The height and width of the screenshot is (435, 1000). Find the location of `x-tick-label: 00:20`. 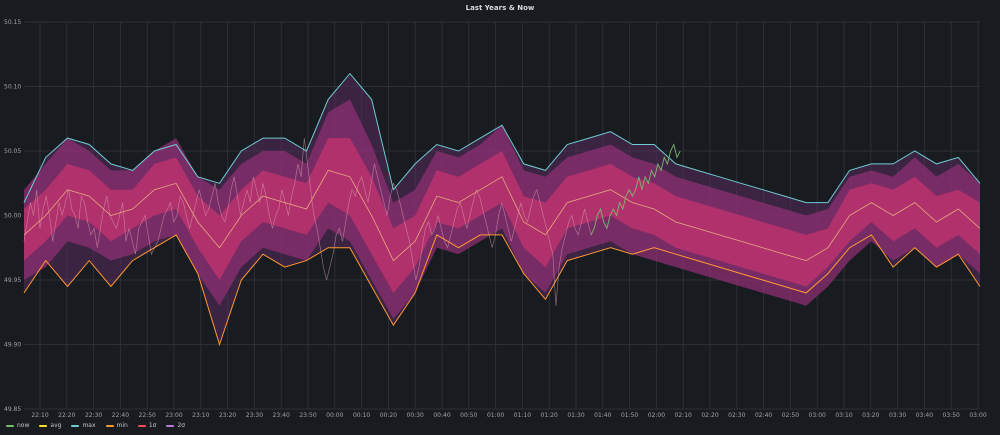

x-tick-label: 00:20 is located at coordinates (388, 415).